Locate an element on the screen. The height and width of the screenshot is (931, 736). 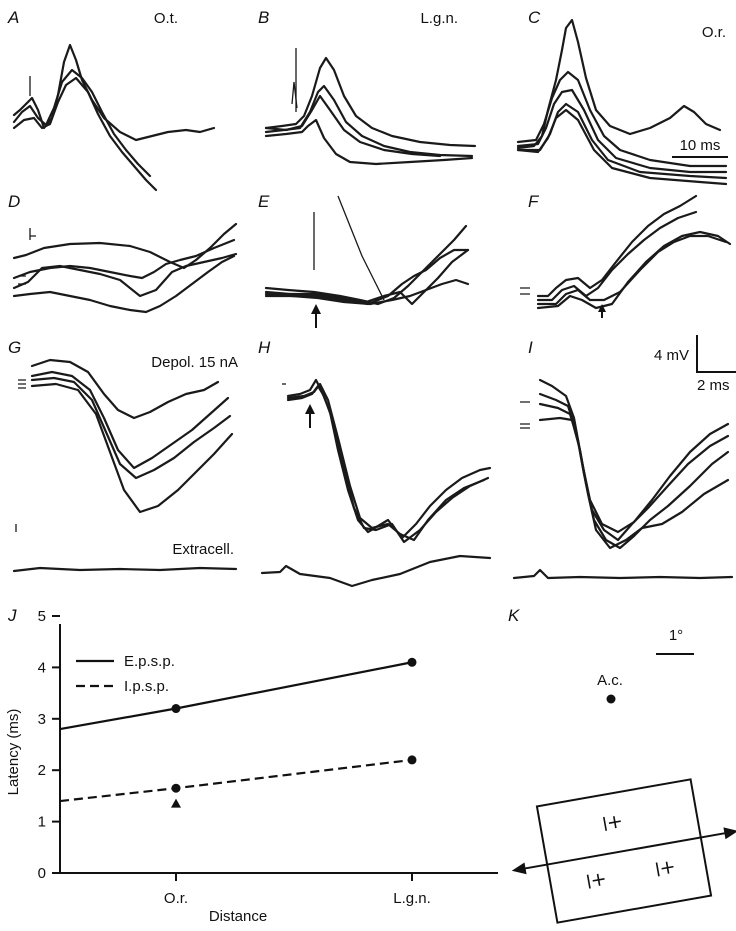
series-line-epsp is located at coordinates (236, 696).